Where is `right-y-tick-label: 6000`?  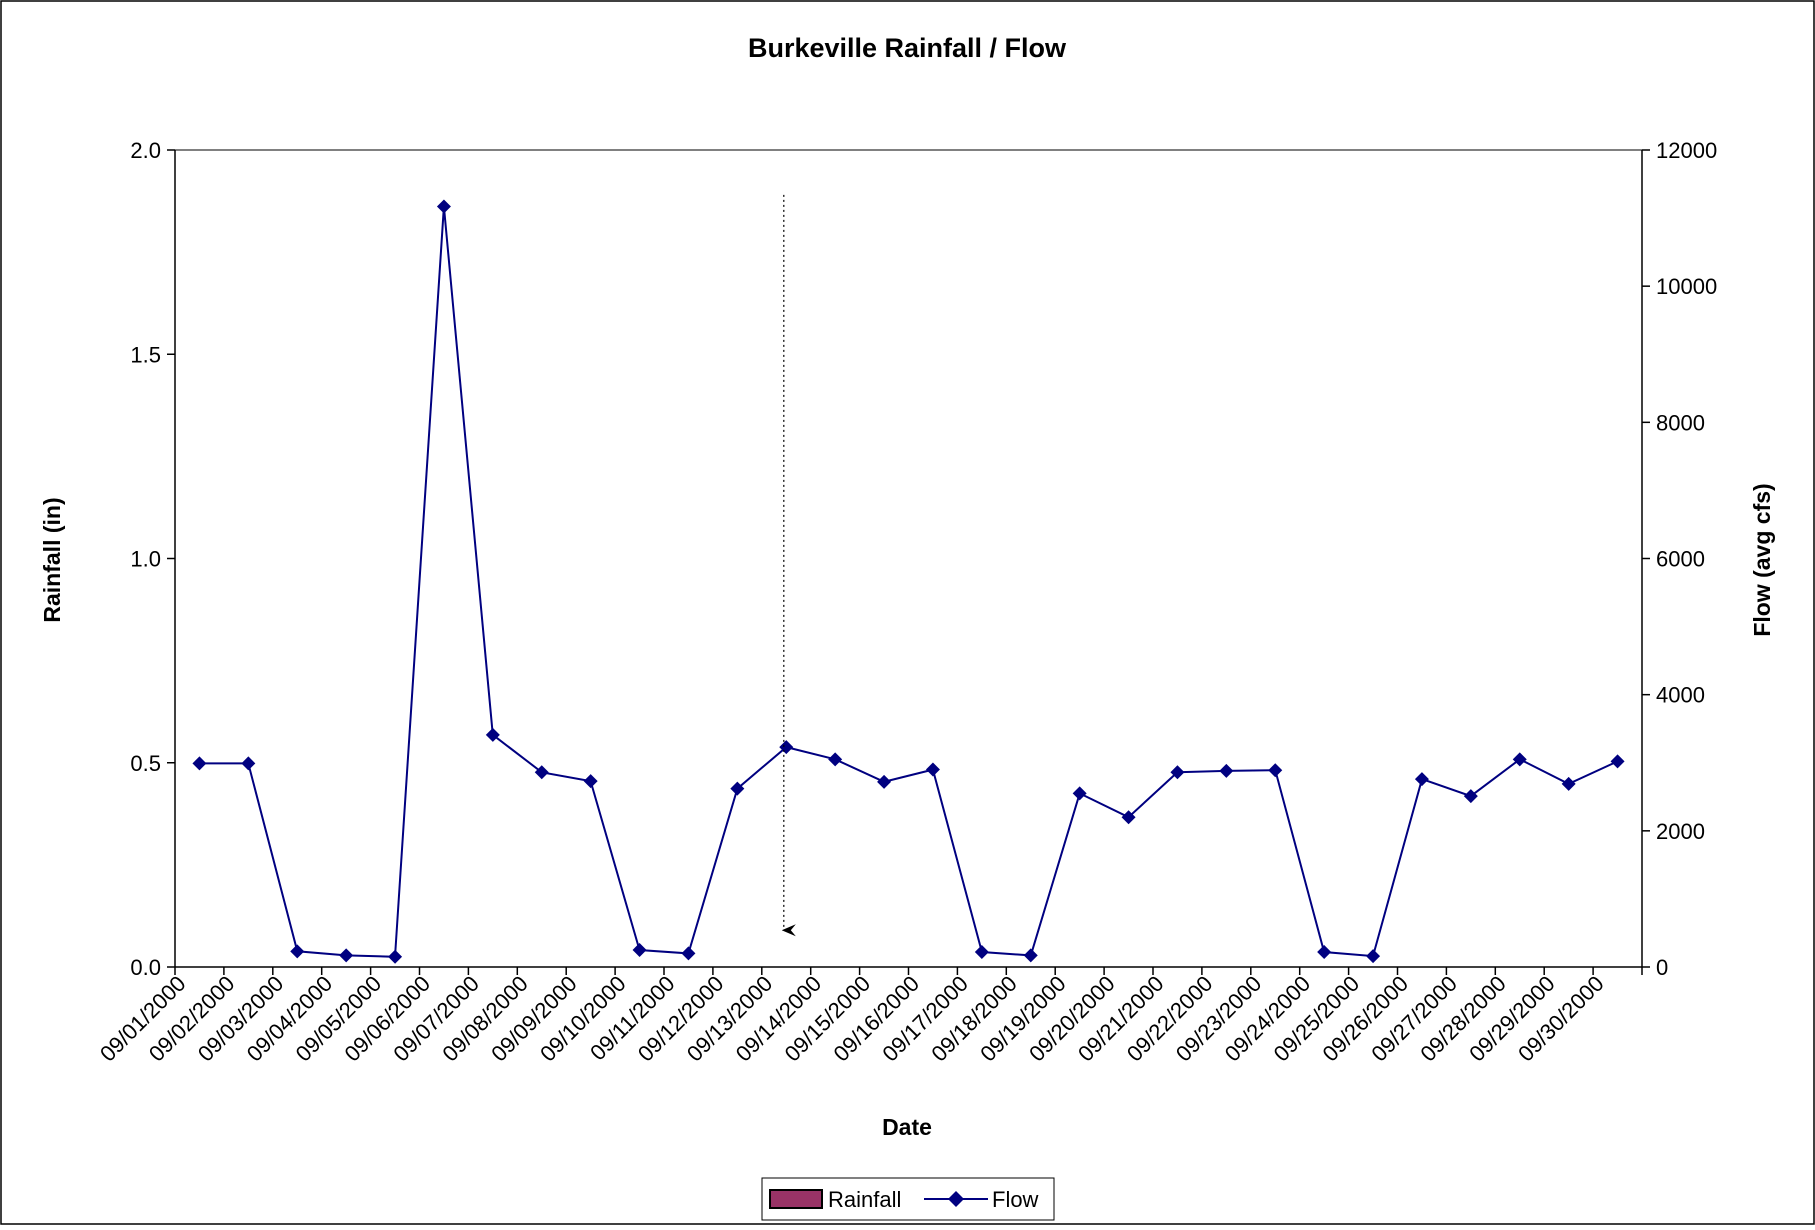 right-y-tick-label: 6000 is located at coordinates (1680, 559).